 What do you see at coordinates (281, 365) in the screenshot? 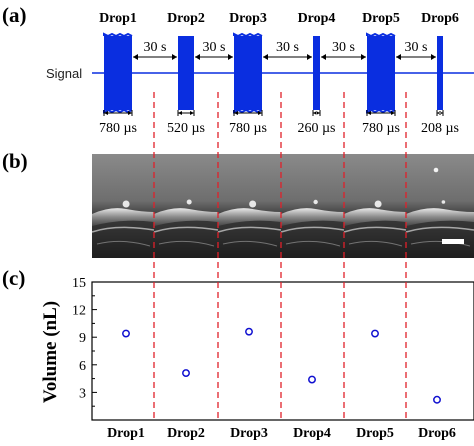
I see `data-points` at bounding box center [281, 365].